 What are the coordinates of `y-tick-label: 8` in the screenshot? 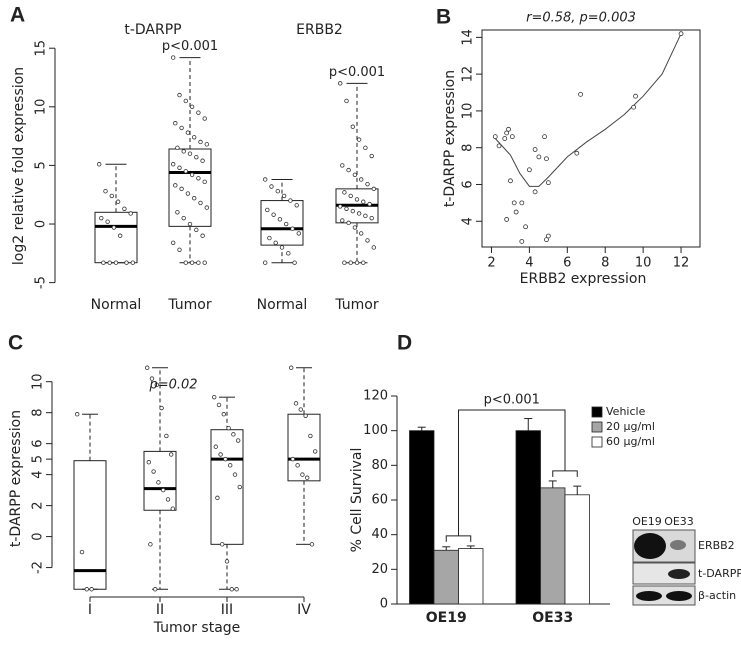 It's located at (468, 148).